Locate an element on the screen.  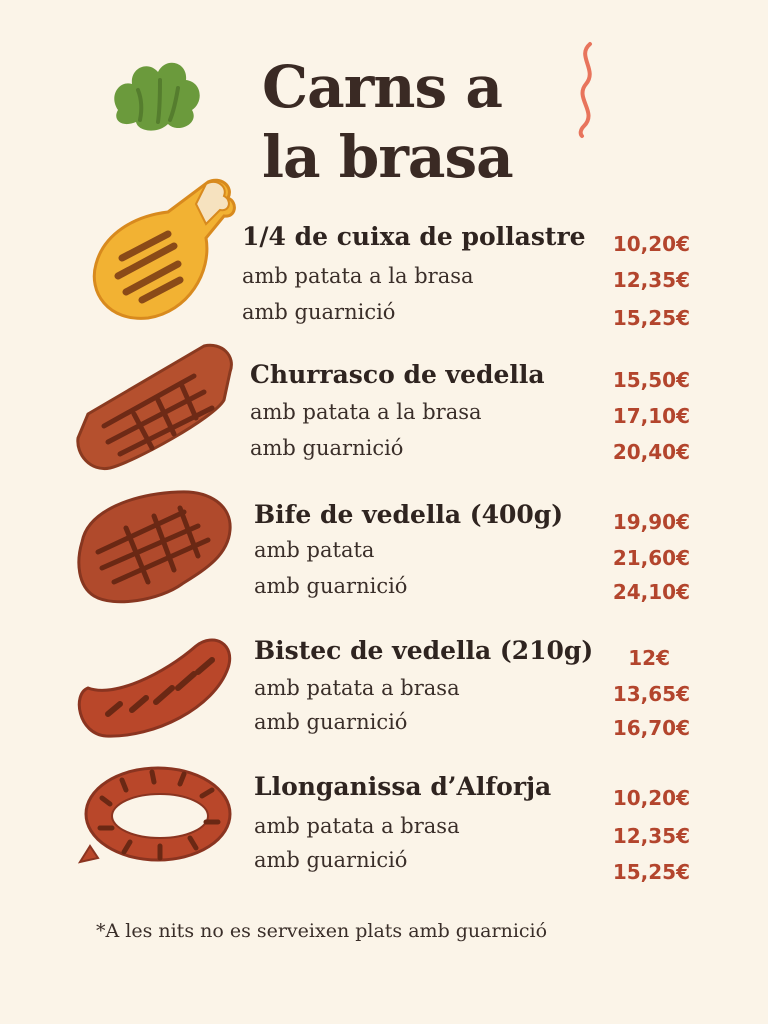
item-name: 1/4 de cuixa de pollastre is located at coordinates (414, 236).